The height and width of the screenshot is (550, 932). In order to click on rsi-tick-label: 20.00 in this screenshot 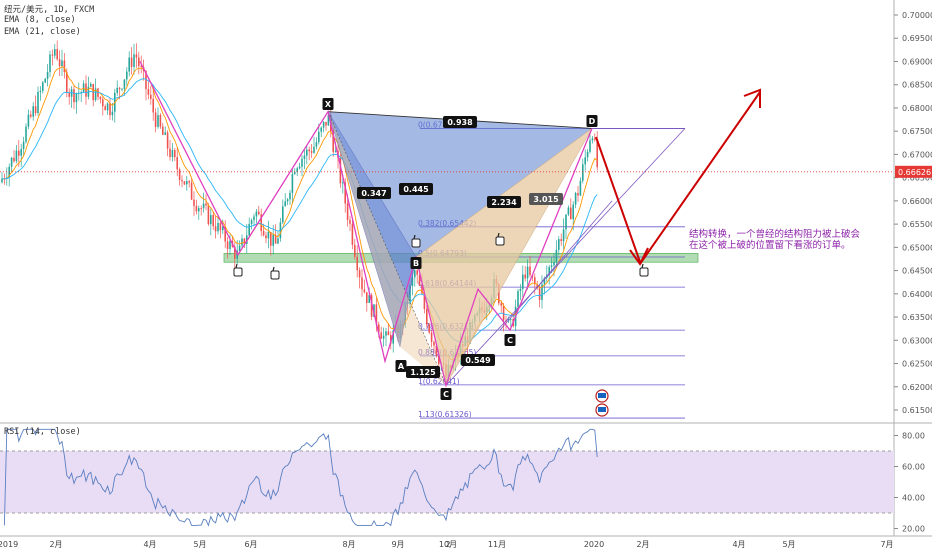, I will do `click(913, 529)`.